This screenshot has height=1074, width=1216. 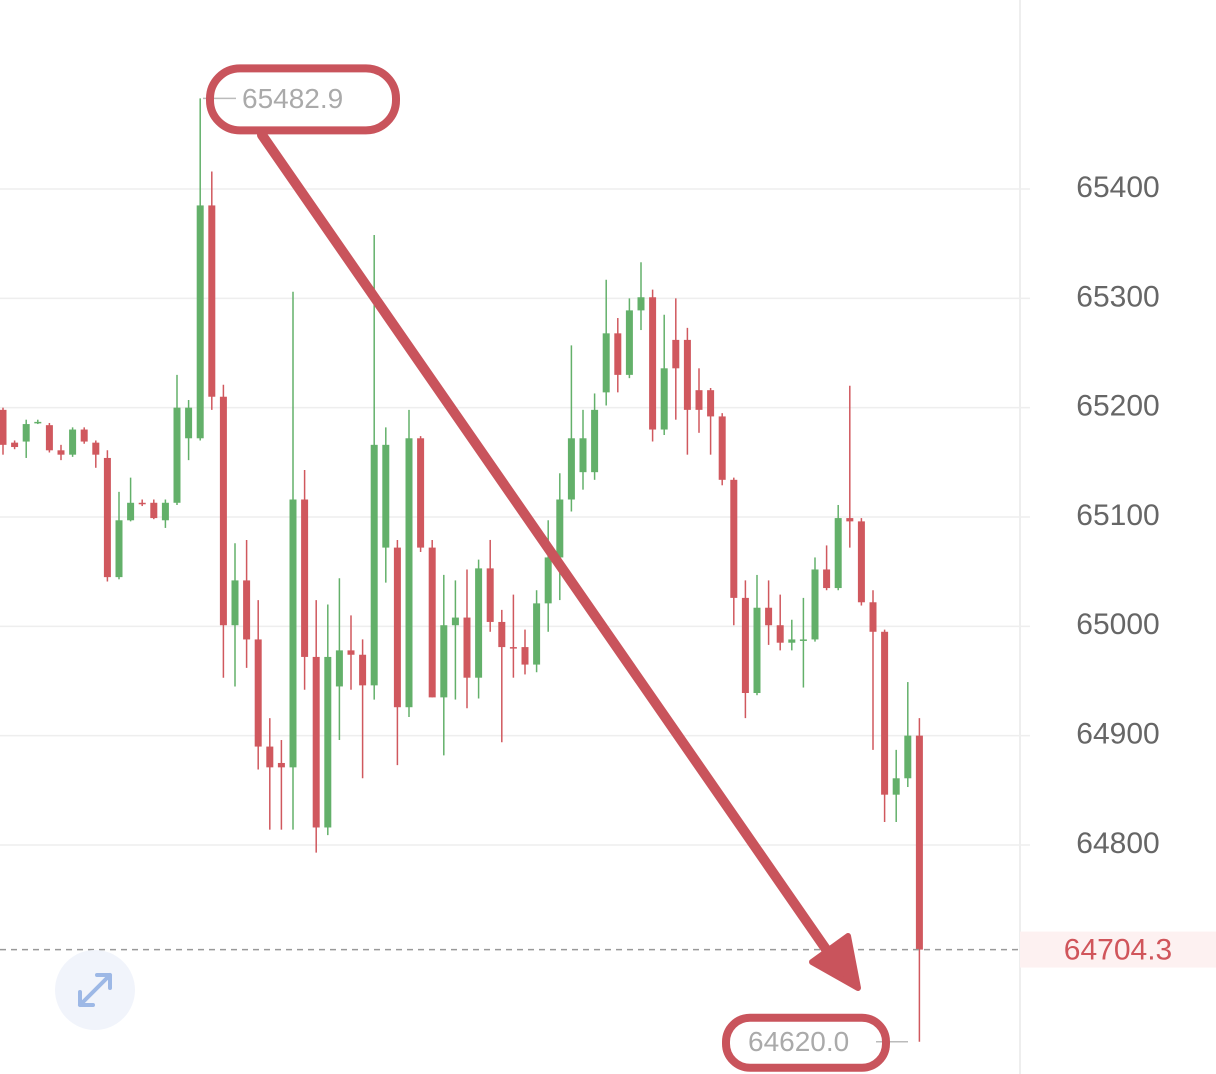 What do you see at coordinates (1117, 843) in the screenshot?
I see `y-tick-label: 64800` at bounding box center [1117, 843].